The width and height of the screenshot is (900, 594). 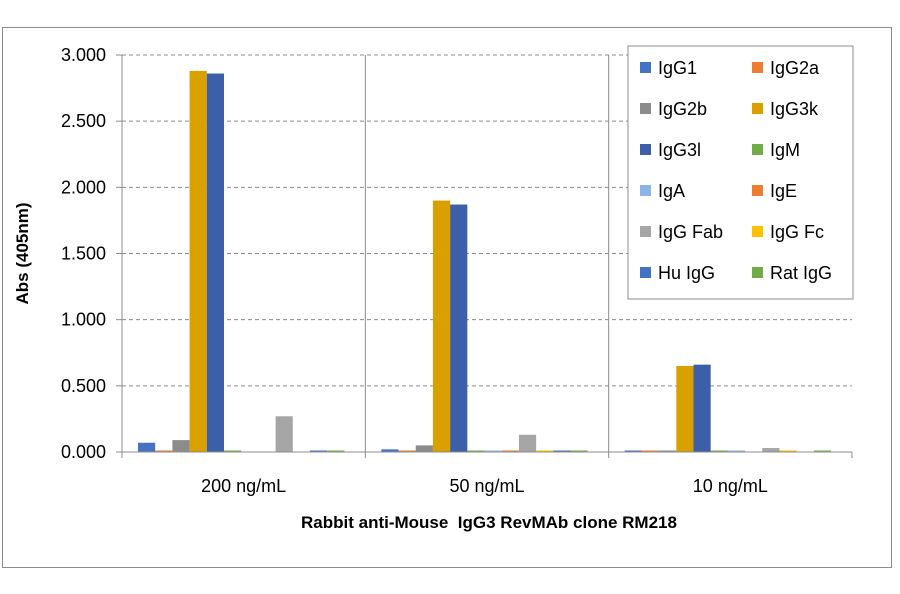 What do you see at coordinates (797, 232) in the screenshot?
I see `legend-label: IgG Fc` at bounding box center [797, 232].